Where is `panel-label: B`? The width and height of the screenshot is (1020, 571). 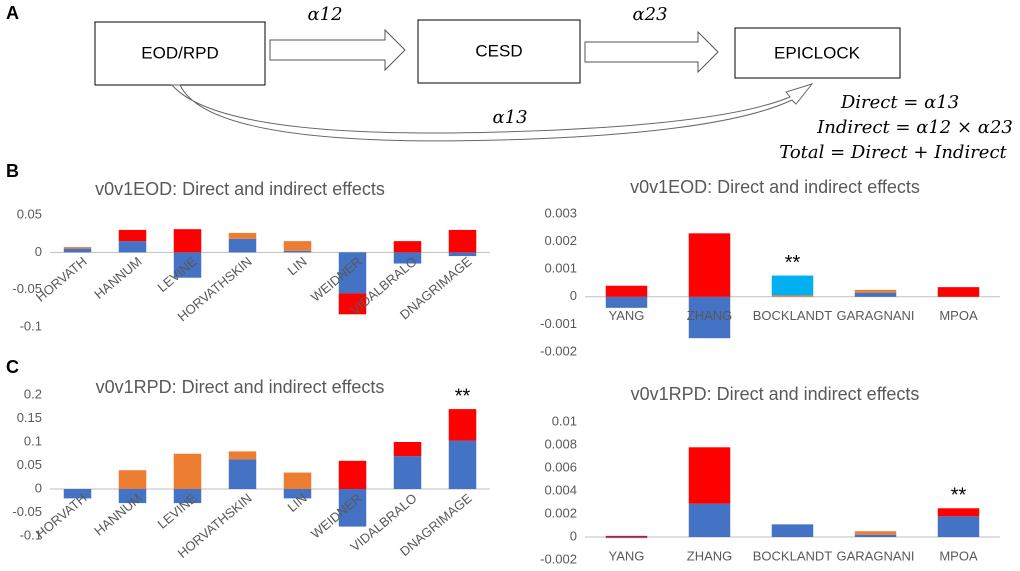 panel-label: B is located at coordinates (12, 171).